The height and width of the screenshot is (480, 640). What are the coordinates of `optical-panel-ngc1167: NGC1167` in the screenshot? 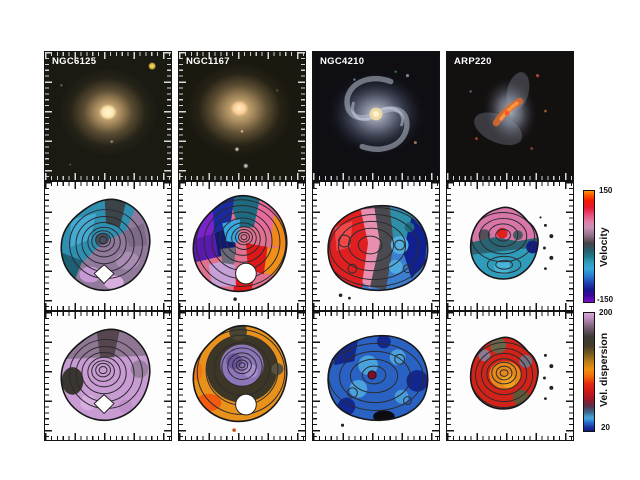 It's located at (242, 116).